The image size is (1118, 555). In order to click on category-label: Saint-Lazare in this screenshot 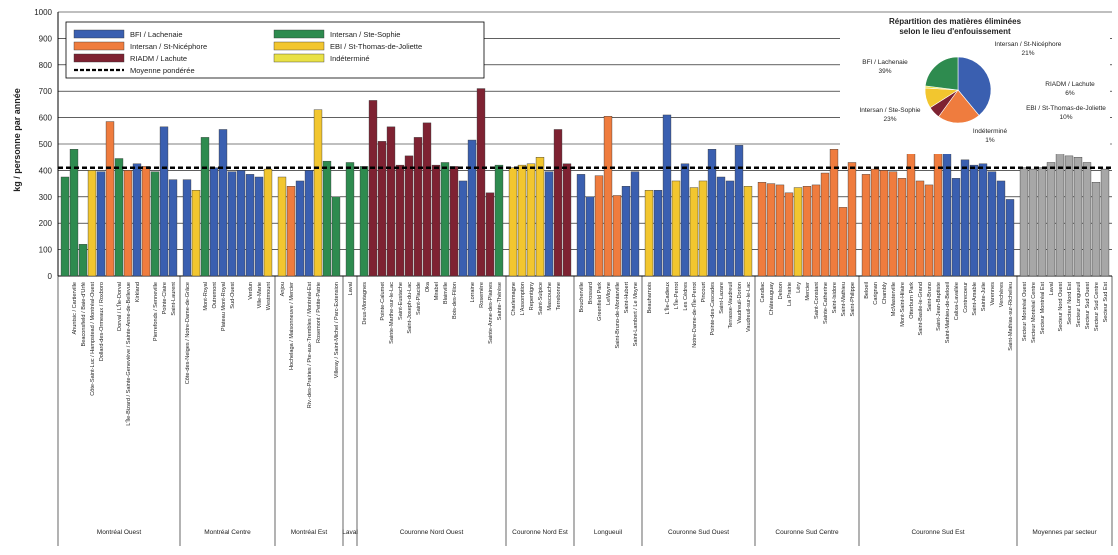, I will do `click(722, 298)`.